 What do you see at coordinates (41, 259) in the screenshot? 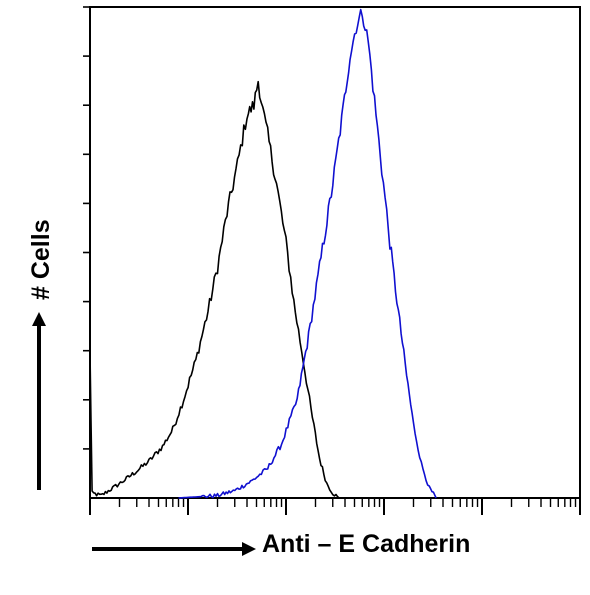
I see `y-axis-label: # Cells` at bounding box center [41, 259].